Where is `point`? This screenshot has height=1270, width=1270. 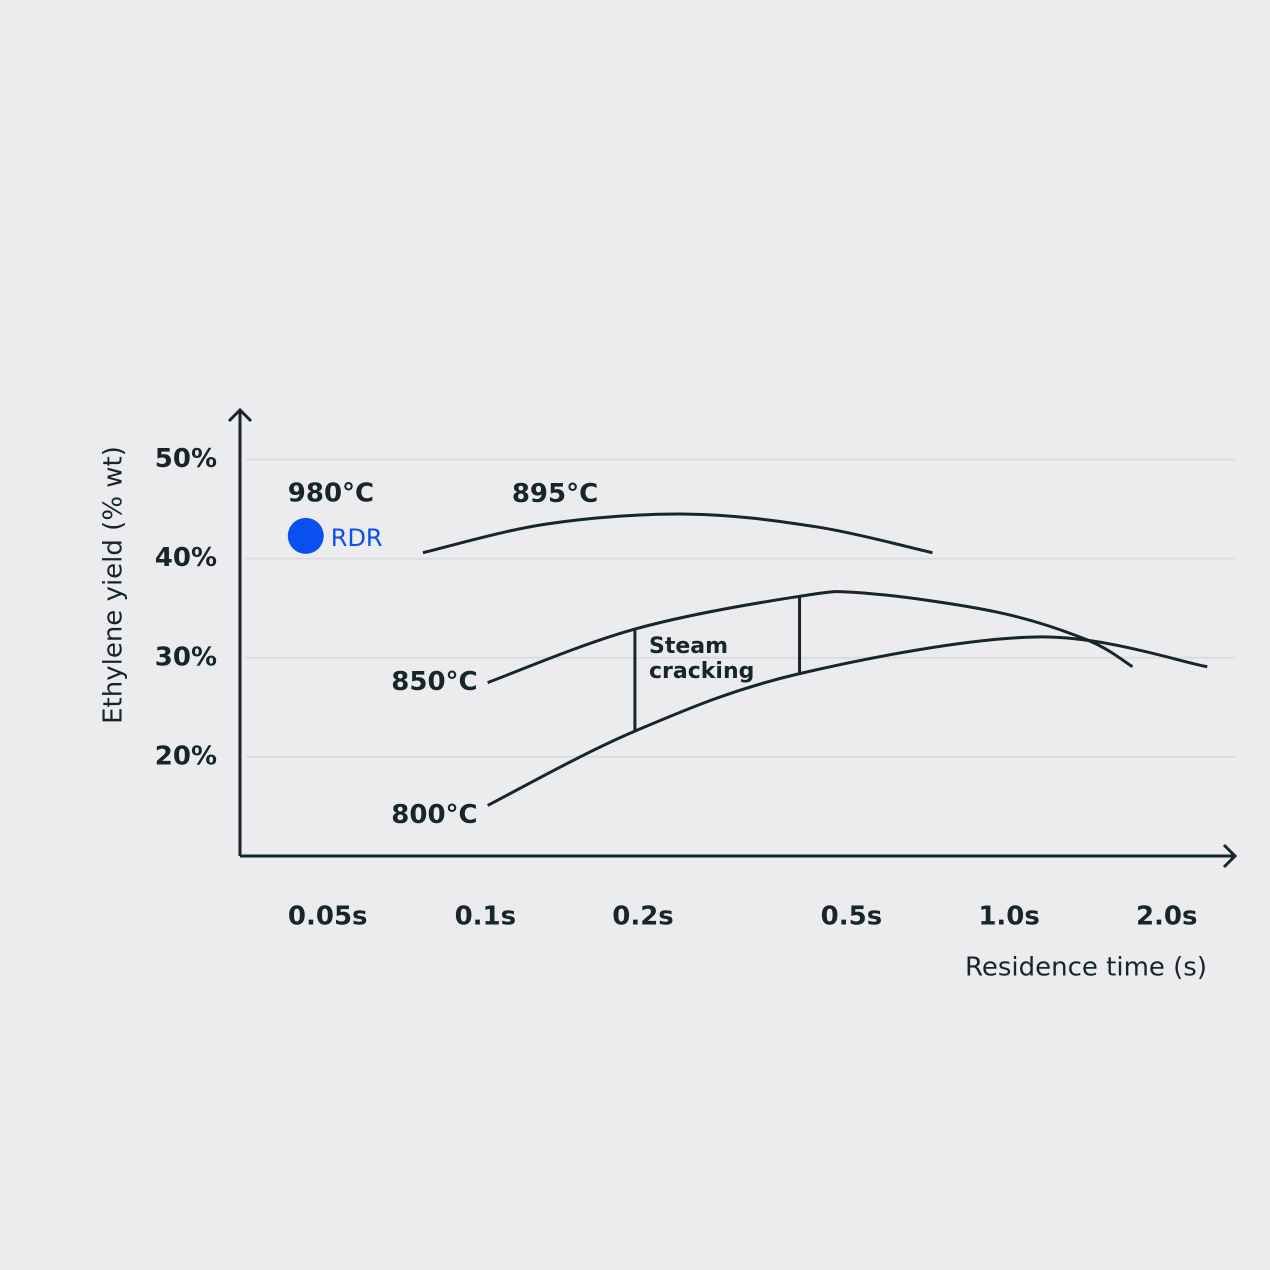
point is located at coordinates (305, 535).